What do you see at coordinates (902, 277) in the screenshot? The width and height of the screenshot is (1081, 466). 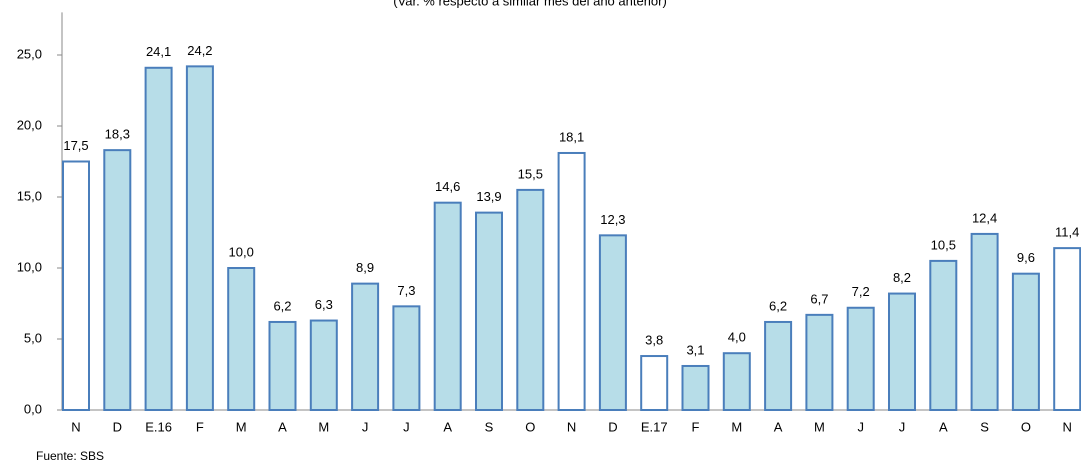 I see `value-label: 8,2` at bounding box center [902, 277].